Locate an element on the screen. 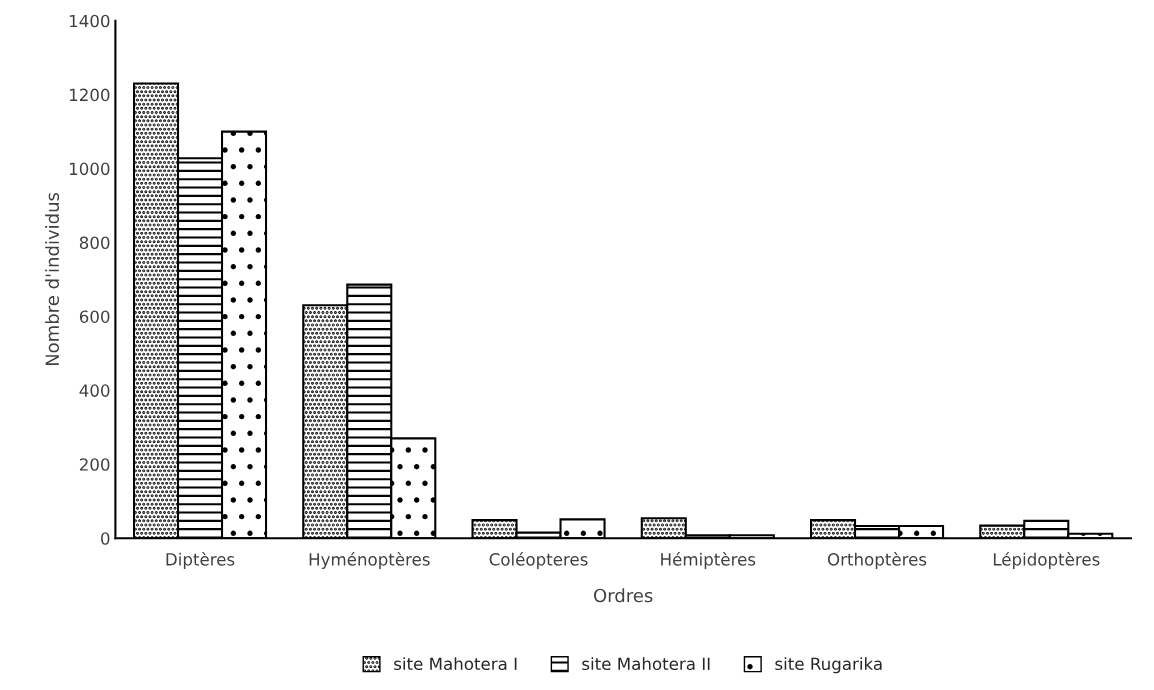 This screenshot has width=1154, height=690. x-tick-label: Diptères is located at coordinates (200, 560).